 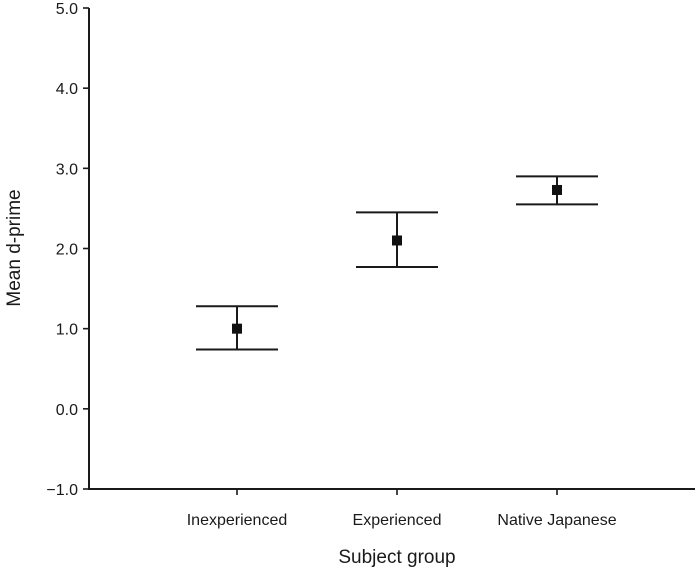 I want to click on y-axis-title: Mean d-prime, so click(x=14, y=247).